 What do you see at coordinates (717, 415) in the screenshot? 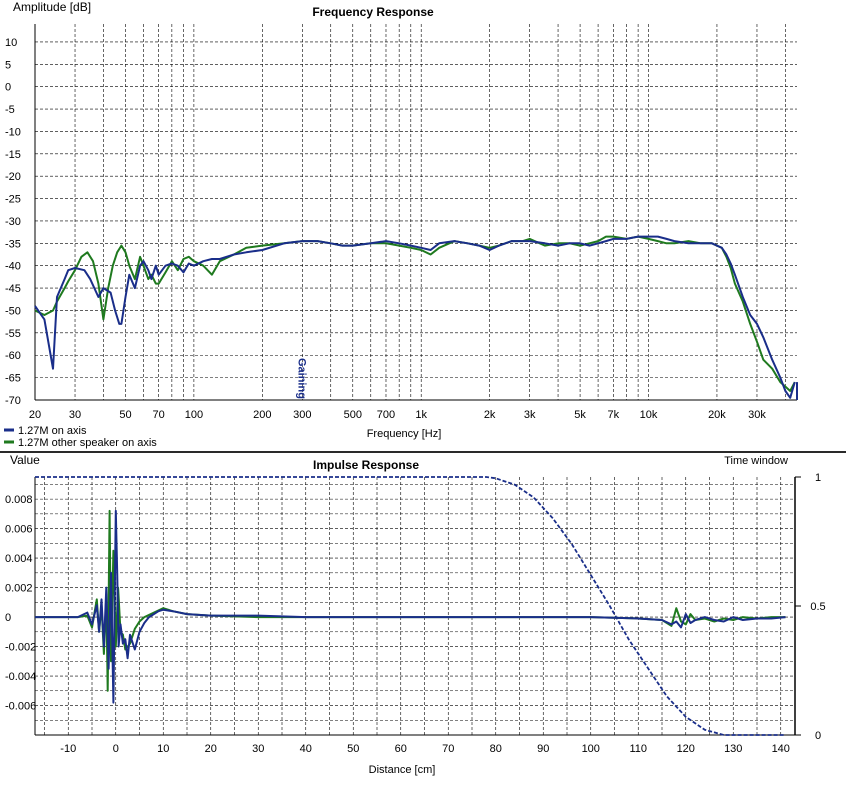
I see `fr-x-tick-label: 20k` at bounding box center [717, 415].